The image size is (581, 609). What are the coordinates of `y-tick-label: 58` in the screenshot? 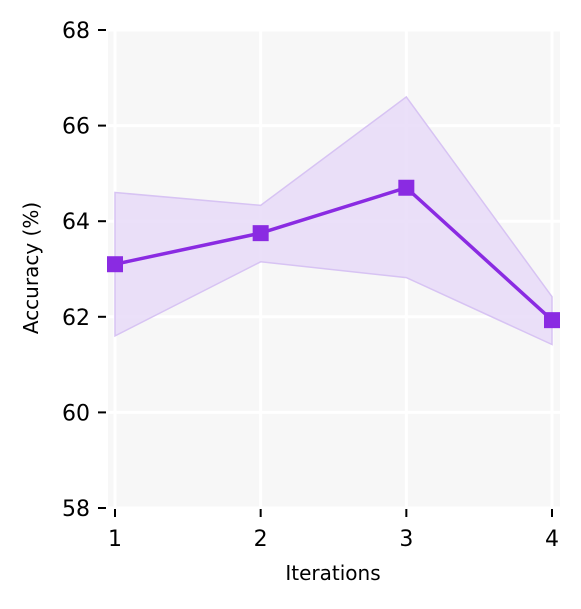 It's located at (76, 509).